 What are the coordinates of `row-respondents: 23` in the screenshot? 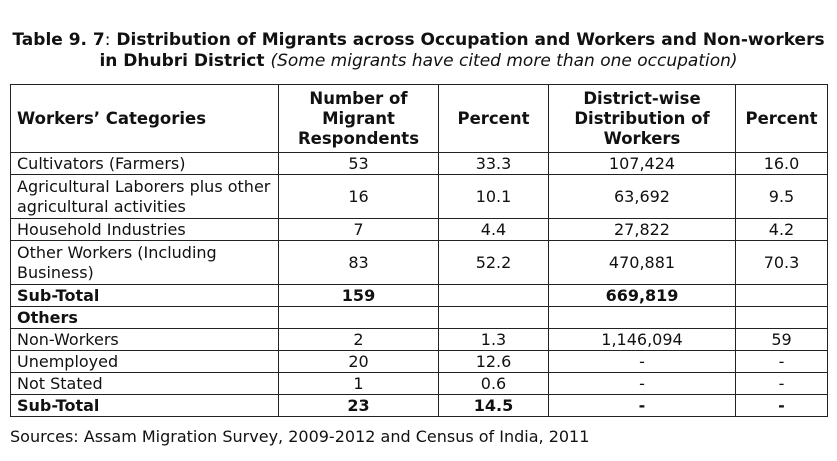 It's located at (358, 405).